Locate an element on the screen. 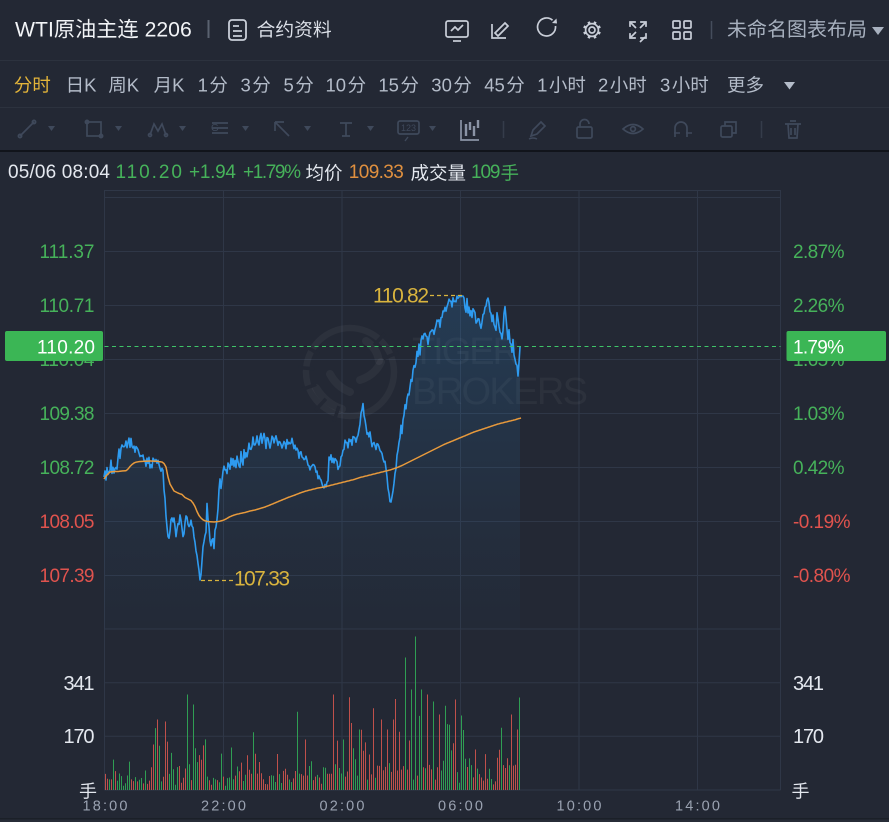  svg-text: 2.26% is located at coordinates (819, 306).